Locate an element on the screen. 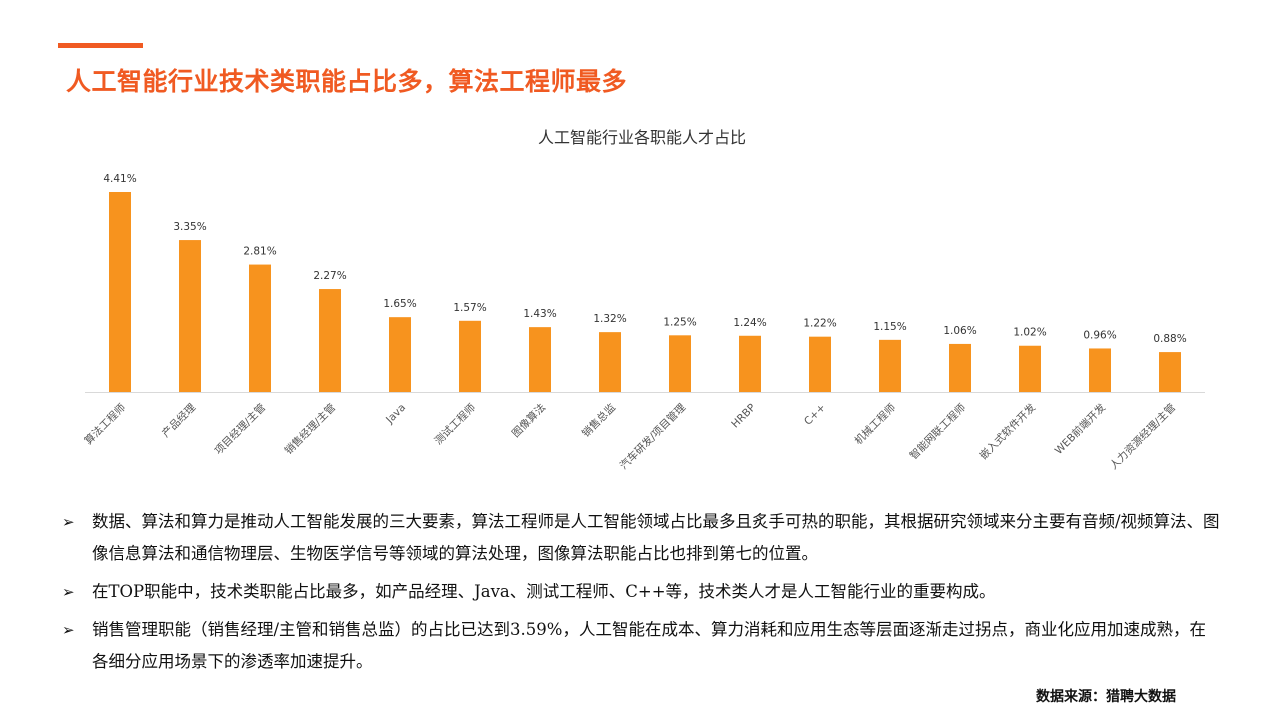 The height and width of the screenshot is (720, 1280). x-tick-label: 嵌入式软件开发 is located at coordinates (1008, 432).